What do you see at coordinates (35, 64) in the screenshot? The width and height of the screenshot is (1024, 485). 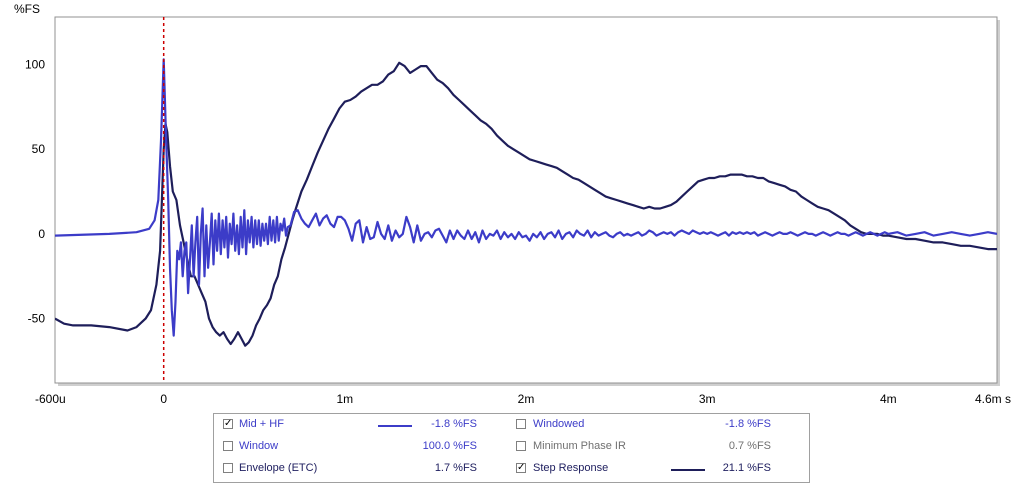 I see `y-tick-label: 100` at bounding box center [35, 64].